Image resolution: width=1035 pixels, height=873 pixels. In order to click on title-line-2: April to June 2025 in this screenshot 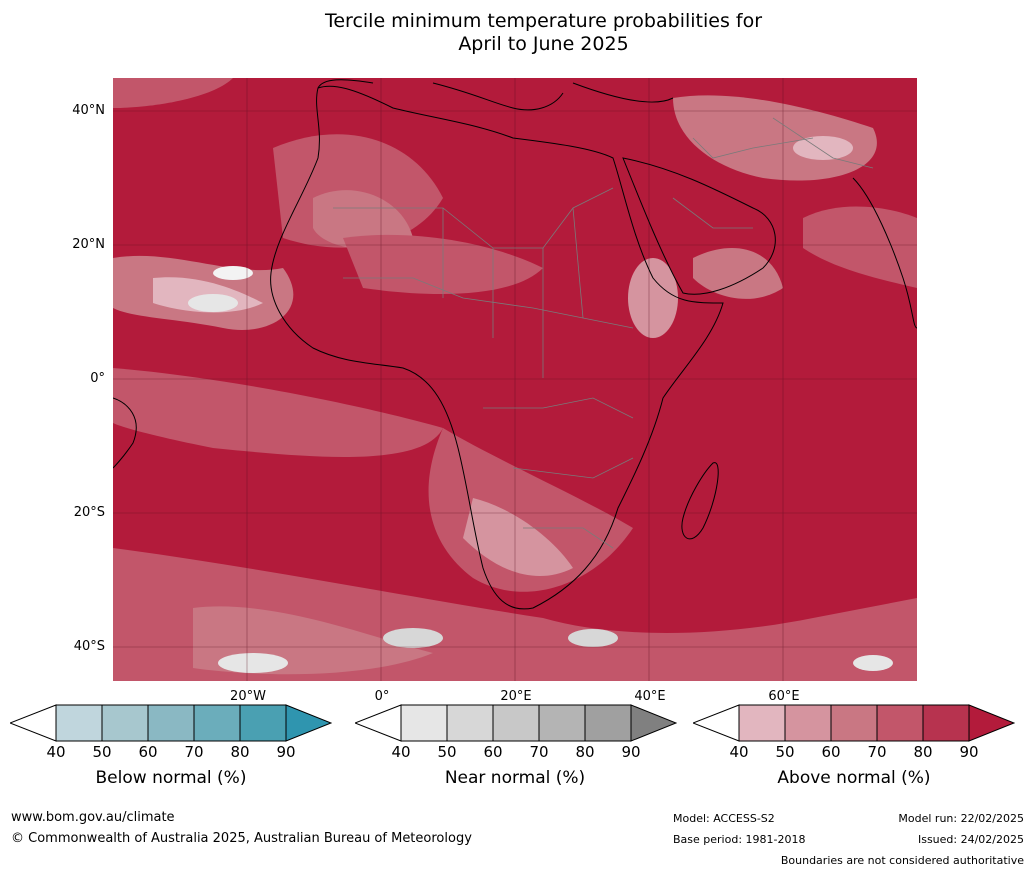, I will do `click(543, 44)`.